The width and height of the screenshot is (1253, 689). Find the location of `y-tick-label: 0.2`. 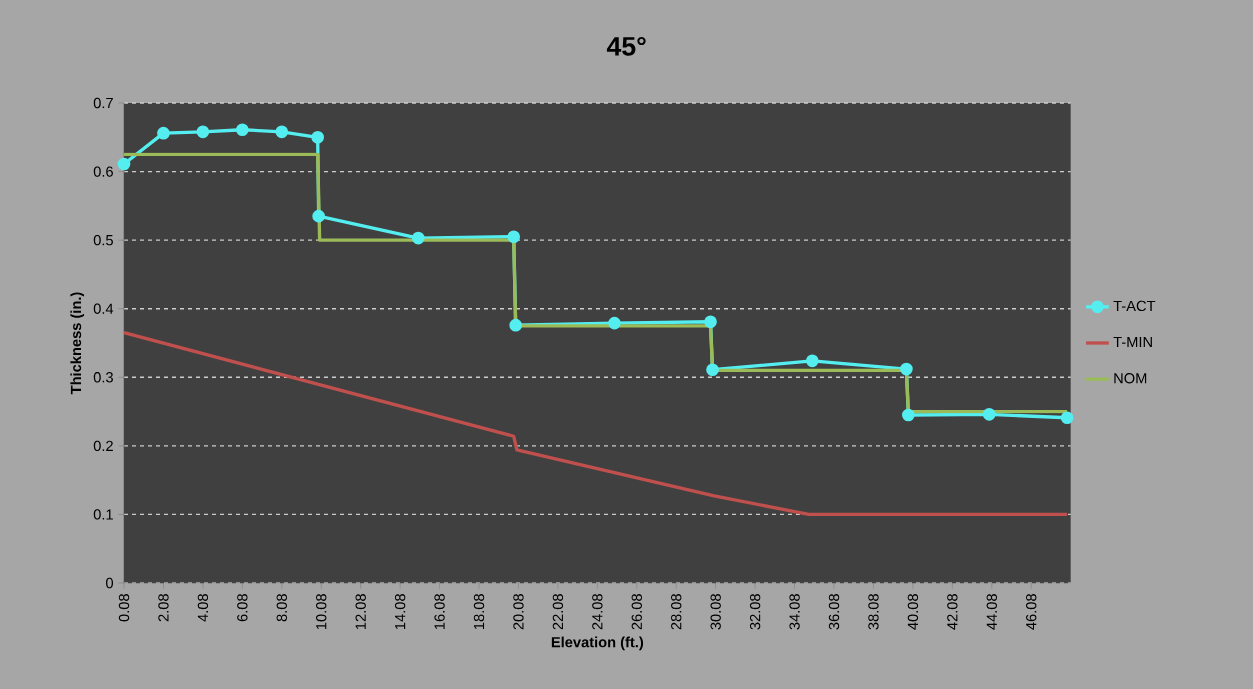

y-tick-label: 0.2 is located at coordinates (103, 446).